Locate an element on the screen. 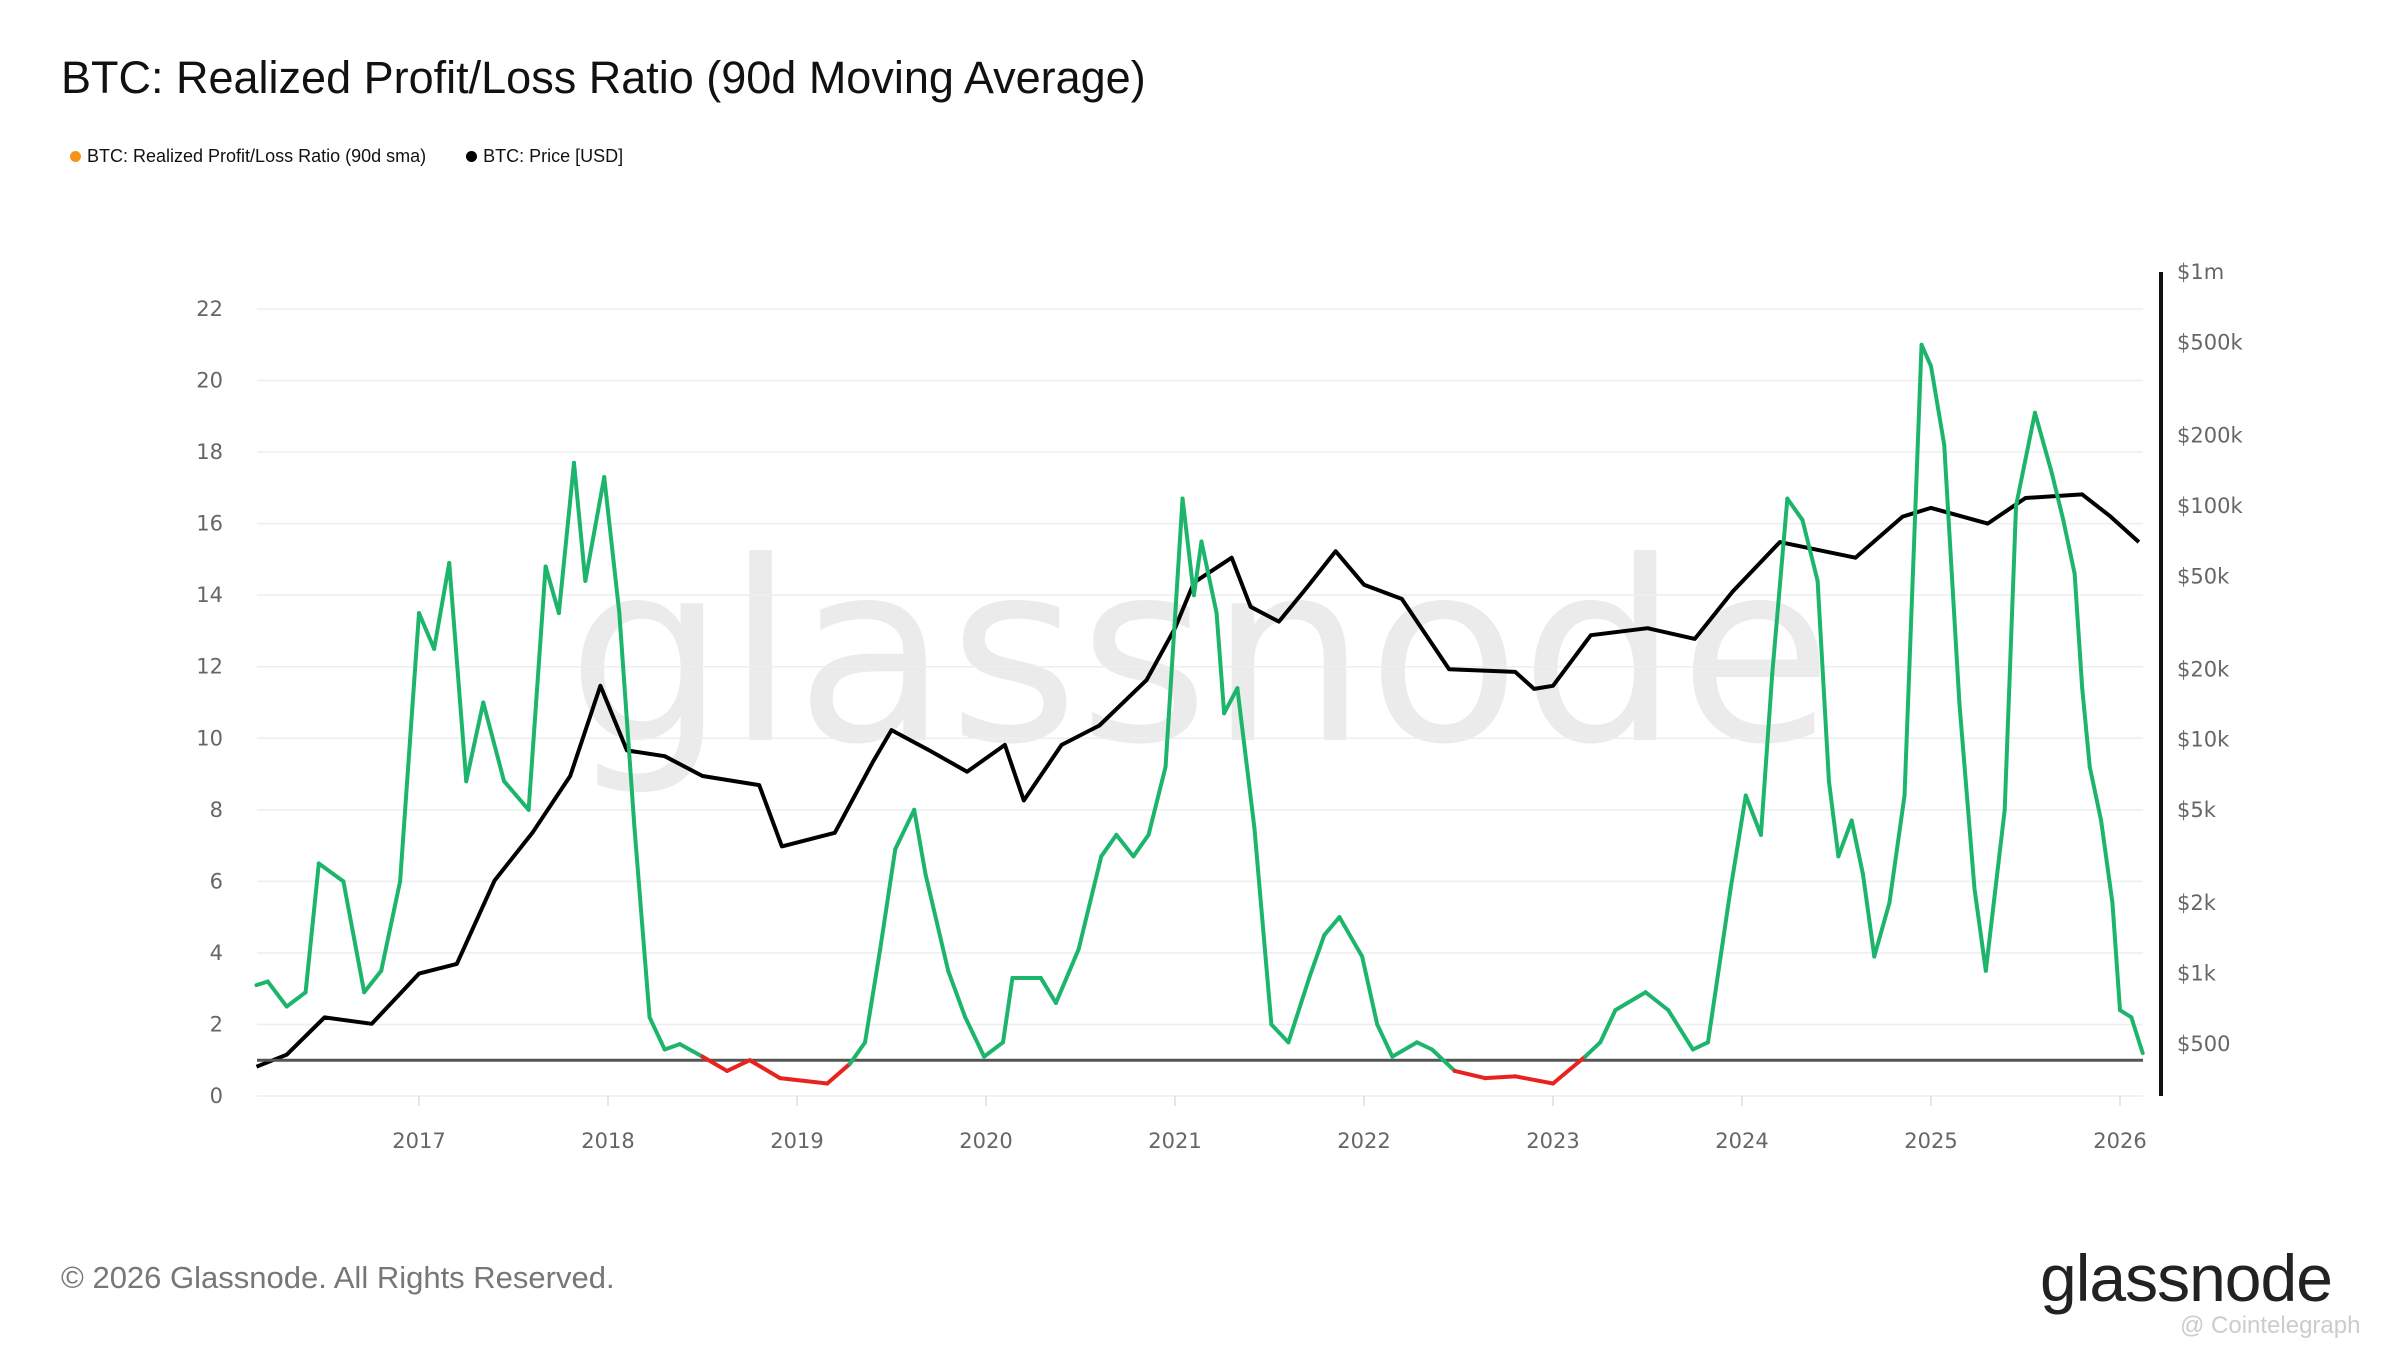  copyright-footer: © 2026 Glassnode. All Rights Reserved. is located at coordinates (338, 1277).